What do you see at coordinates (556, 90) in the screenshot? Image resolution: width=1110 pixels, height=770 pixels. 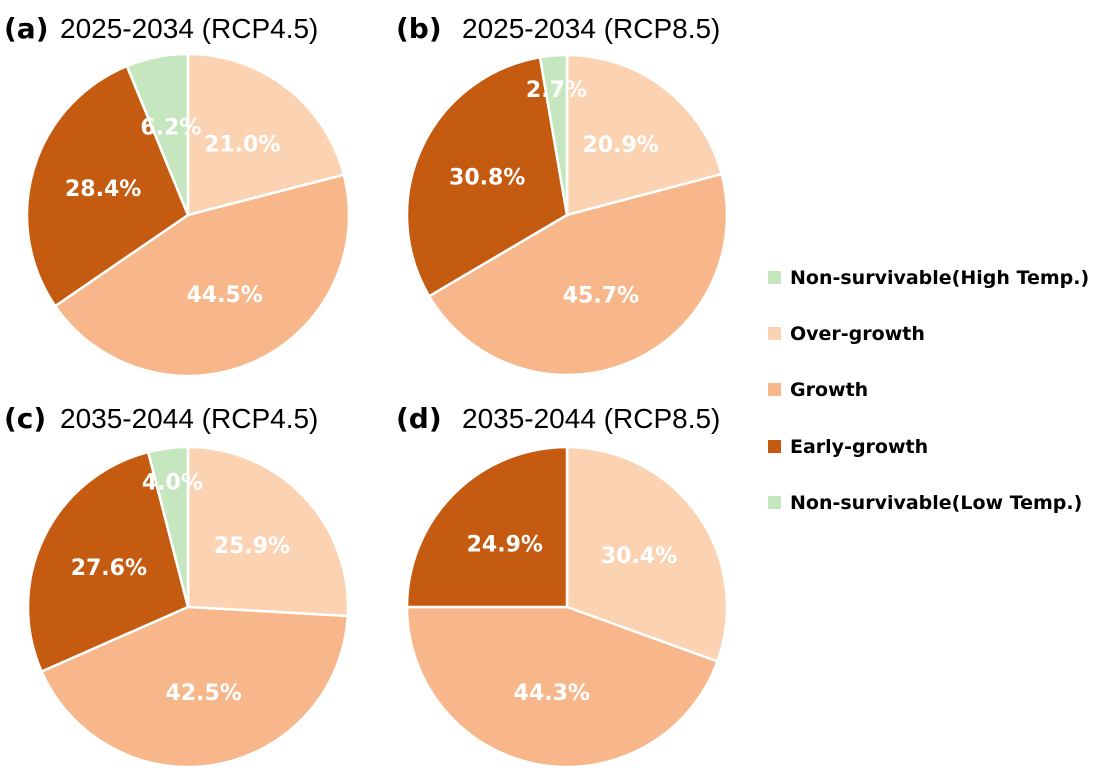 I see `pie-b-label-high: 2.7%` at bounding box center [556, 90].